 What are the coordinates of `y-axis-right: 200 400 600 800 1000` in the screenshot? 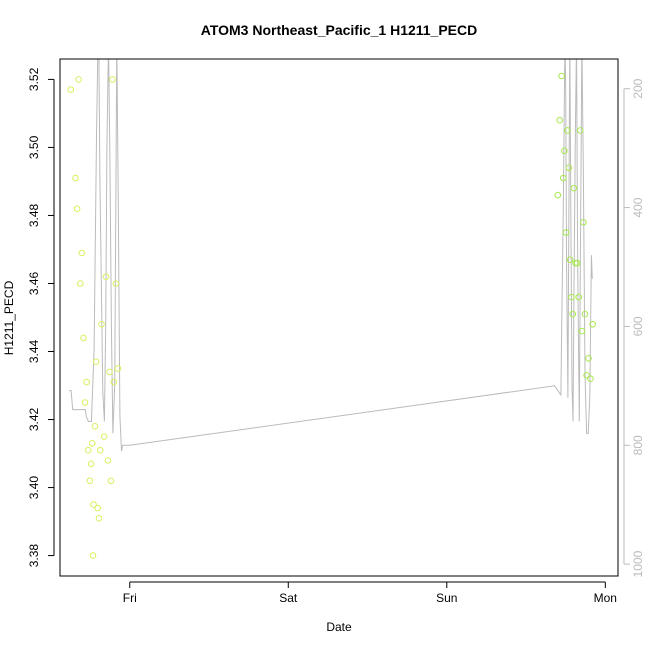 It's located at (634, 327).